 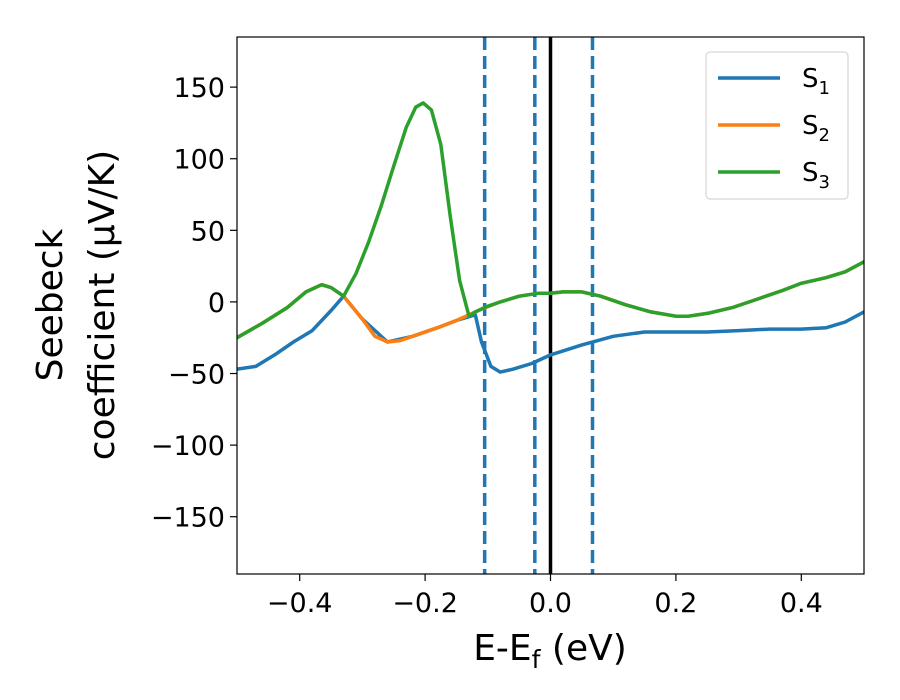 I want to click on y-tick-label: −50, so click(x=196, y=375).